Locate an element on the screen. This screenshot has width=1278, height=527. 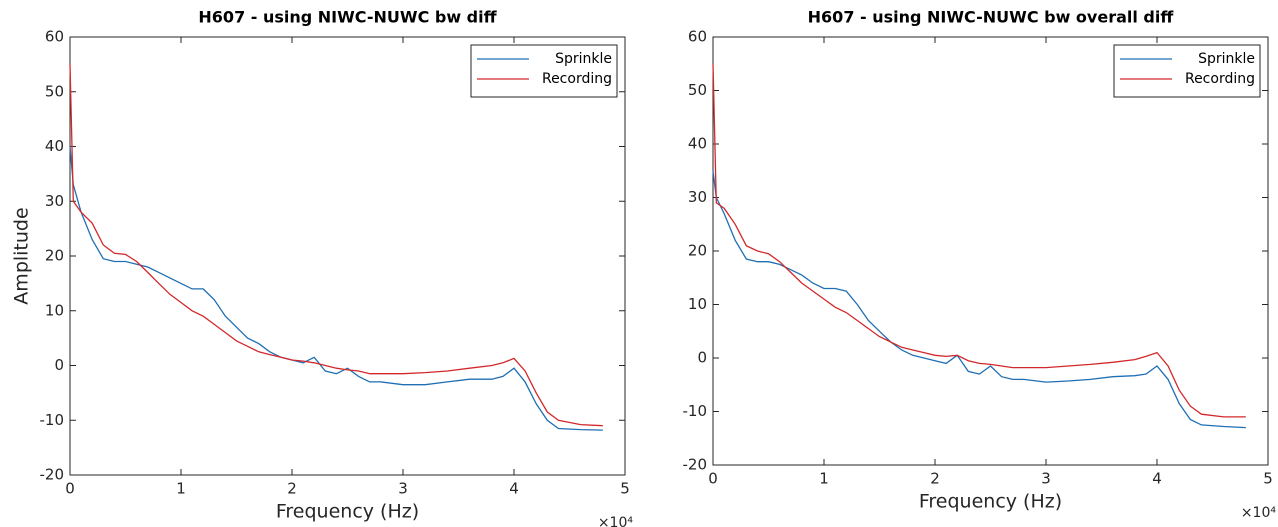
chart-title: H607 - using NIWC-NUWC bw diff is located at coordinates (347, 17).